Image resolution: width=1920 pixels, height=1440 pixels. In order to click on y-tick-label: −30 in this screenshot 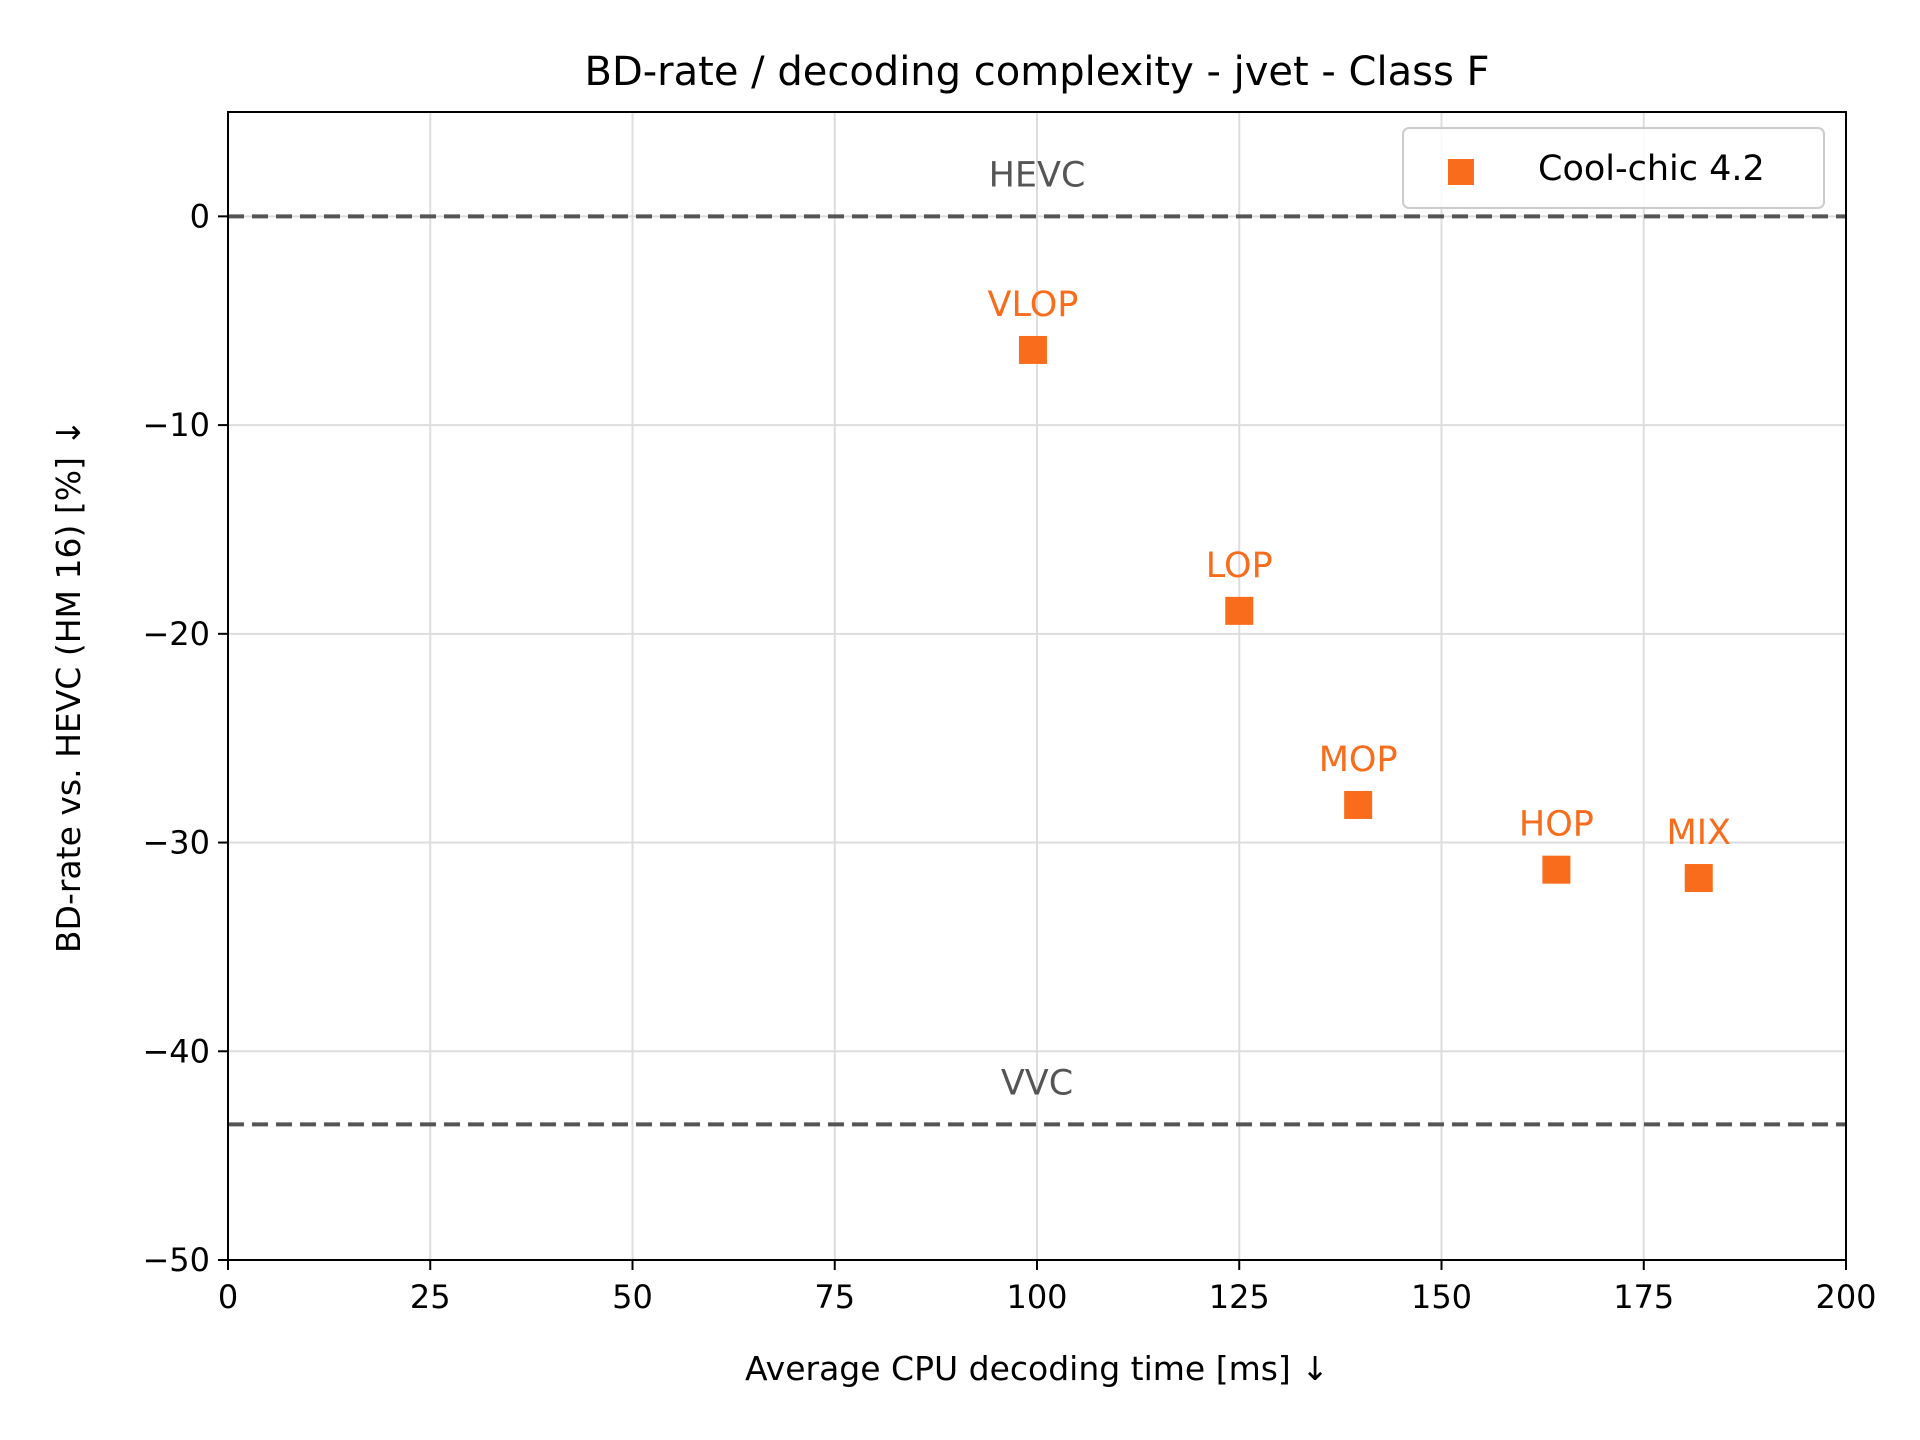, I will do `click(176, 843)`.